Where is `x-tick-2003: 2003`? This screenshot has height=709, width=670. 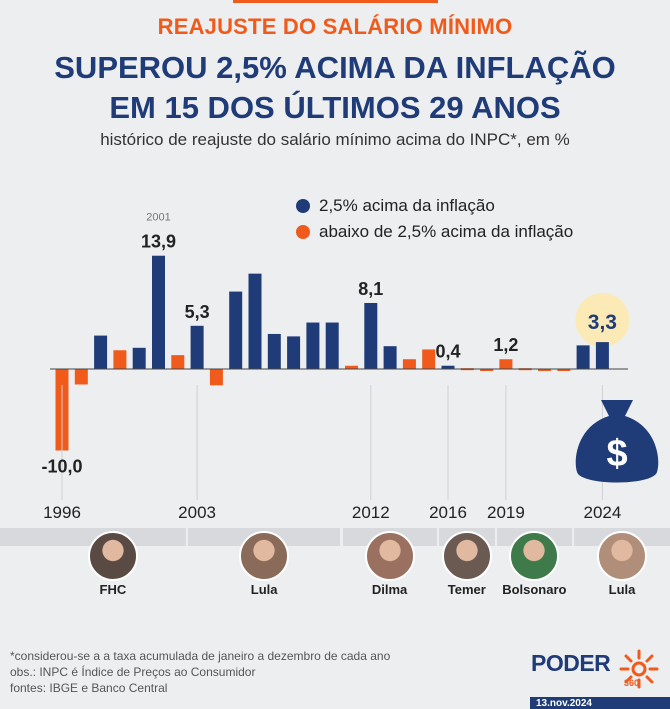 x-tick-2003: 2003 is located at coordinates (197, 512).